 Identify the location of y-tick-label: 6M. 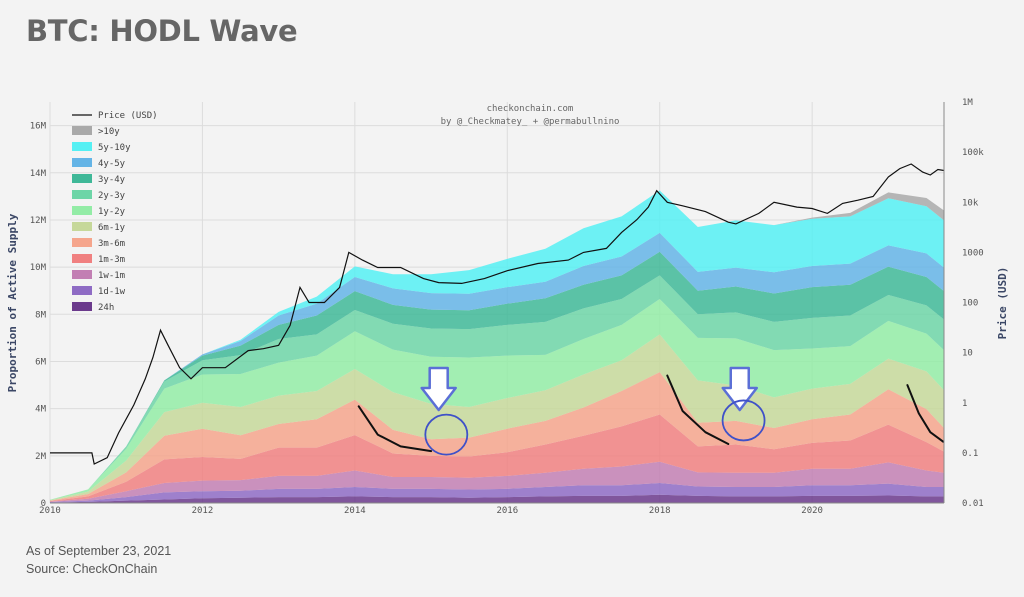
(40, 362).